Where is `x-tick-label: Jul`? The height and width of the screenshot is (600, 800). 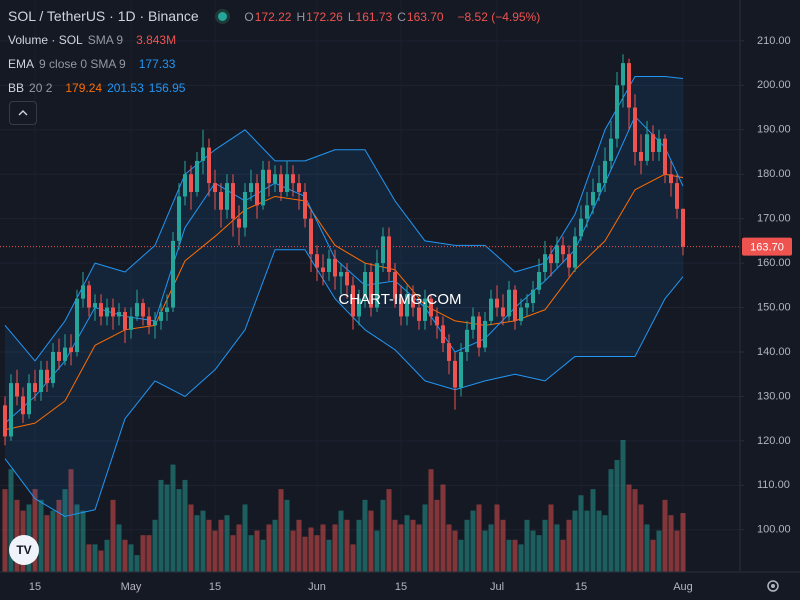
x-tick-label: Jul is located at coordinates (497, 587).